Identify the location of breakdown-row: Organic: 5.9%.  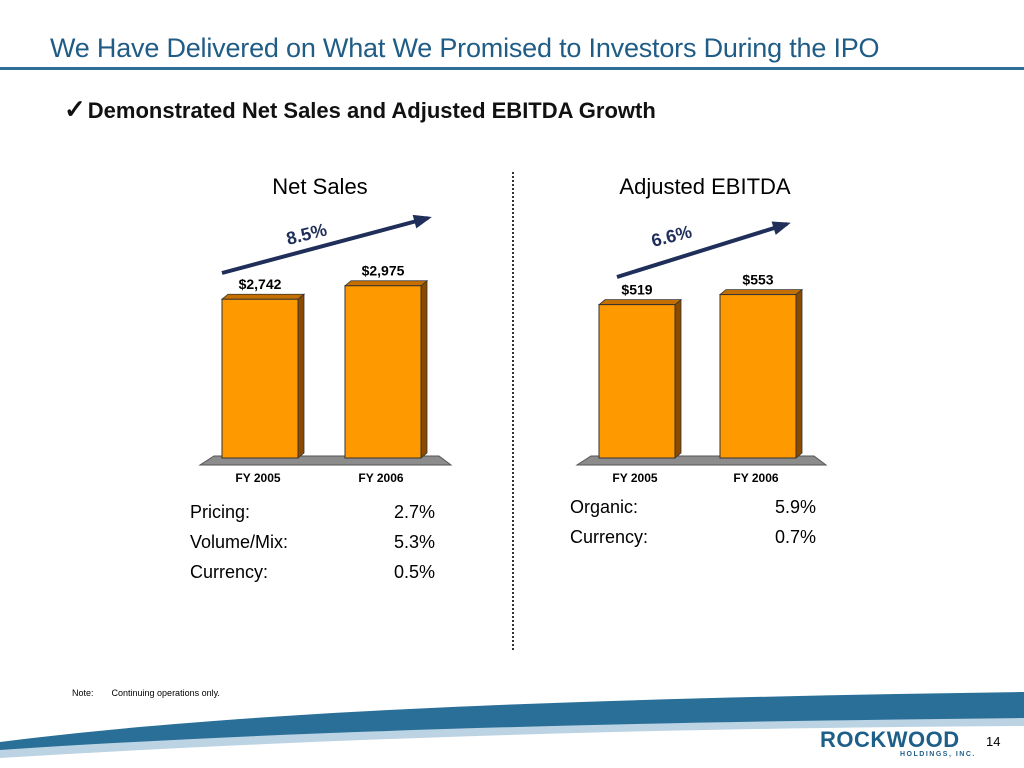
(700, 512).